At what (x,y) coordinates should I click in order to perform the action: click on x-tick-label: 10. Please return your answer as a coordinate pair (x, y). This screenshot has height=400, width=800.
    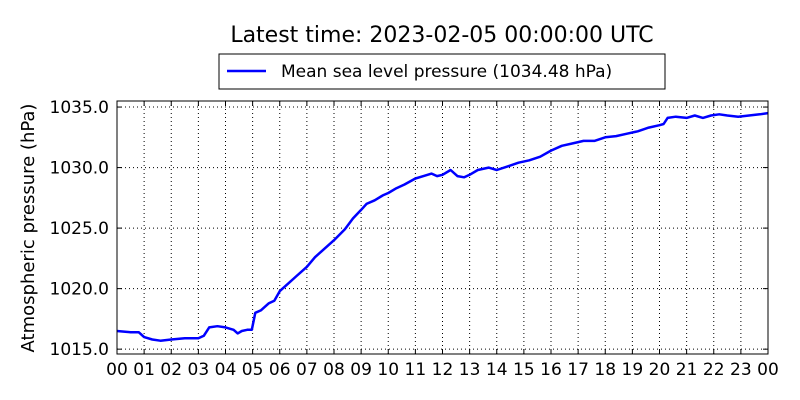
    Looking at the image, I should click on (388, 370).